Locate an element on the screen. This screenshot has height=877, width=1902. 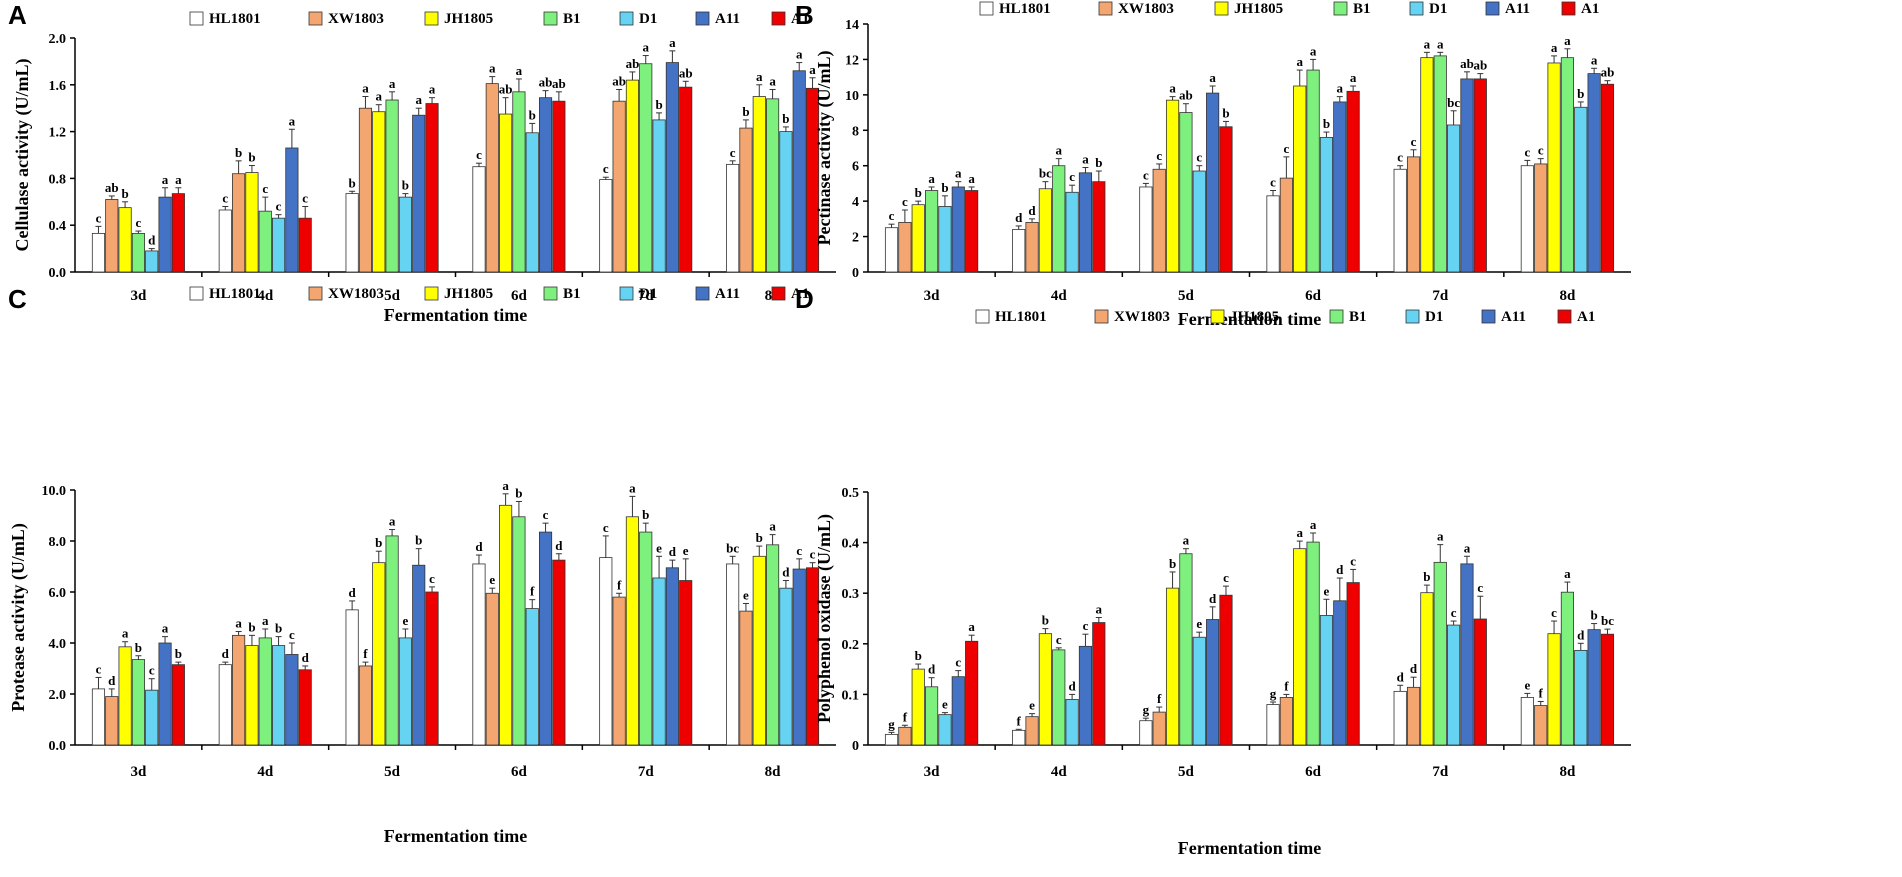
y-tick-label: 0.3 is located at coordinates (851, 594).